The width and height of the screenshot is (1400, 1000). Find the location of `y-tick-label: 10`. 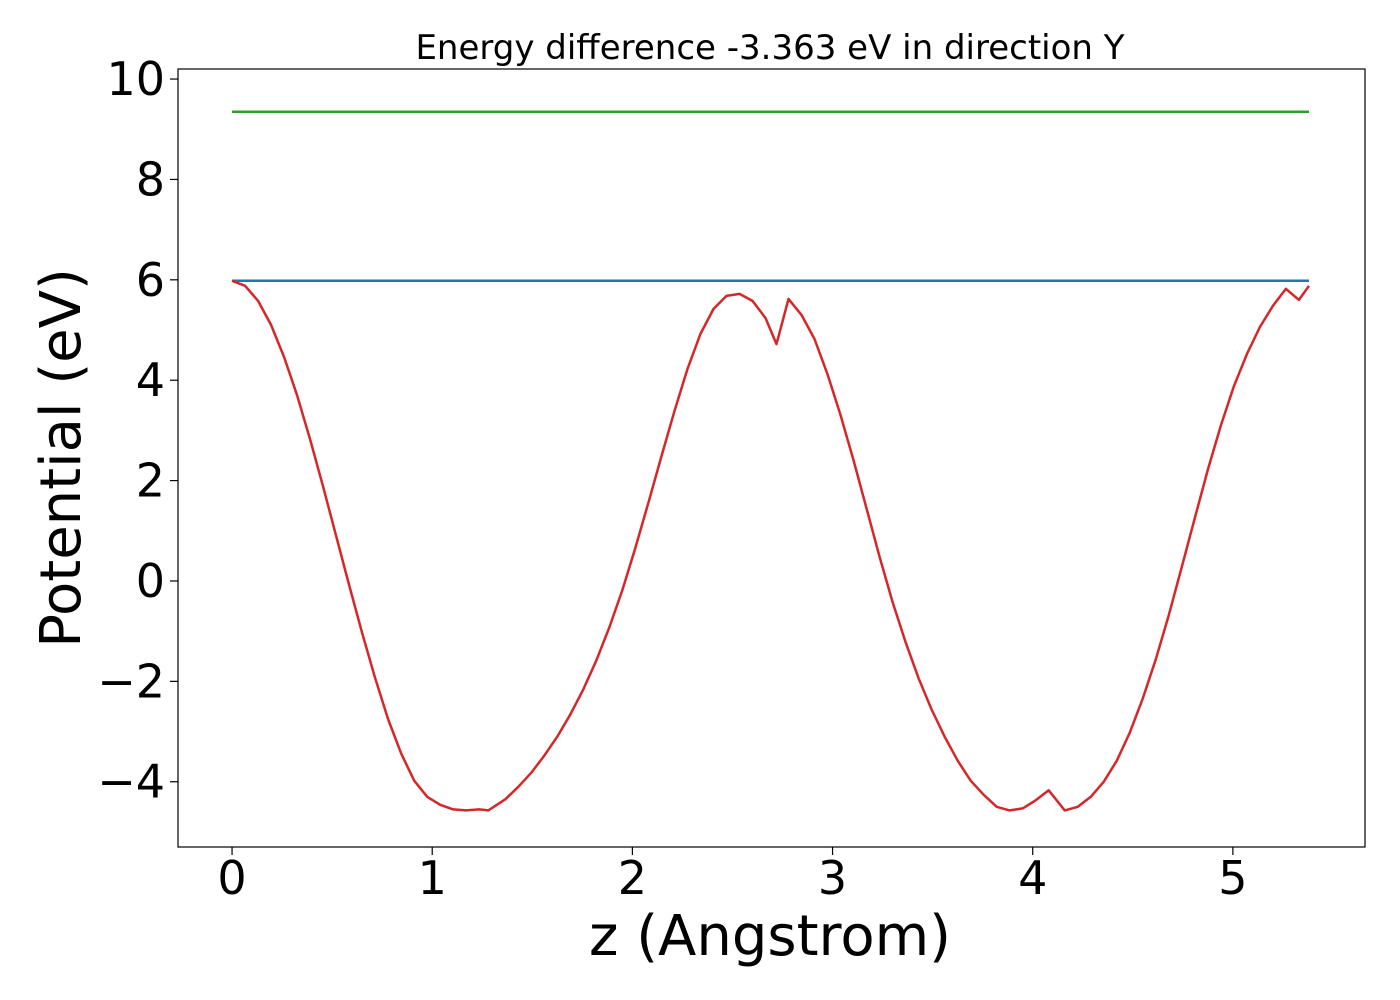

y-tick-label: 10 is located at coordinates (135, 79).